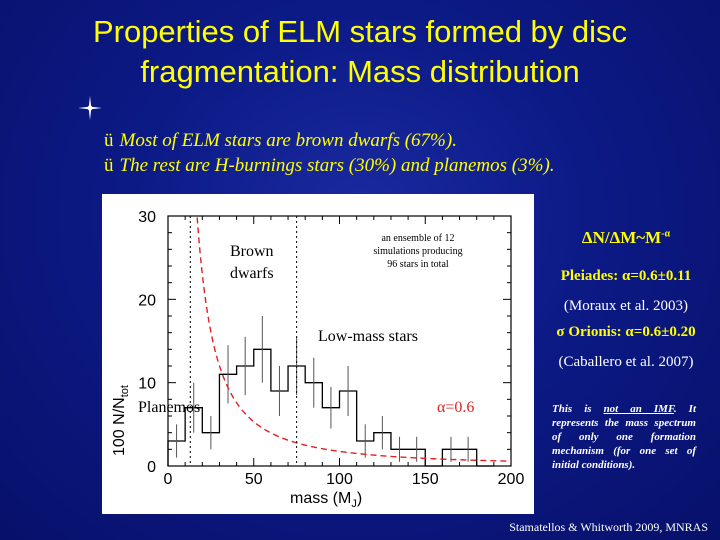 This screenshot has height=540, width=720. I want to click on x-tick-label: 0, so click(168, 479).